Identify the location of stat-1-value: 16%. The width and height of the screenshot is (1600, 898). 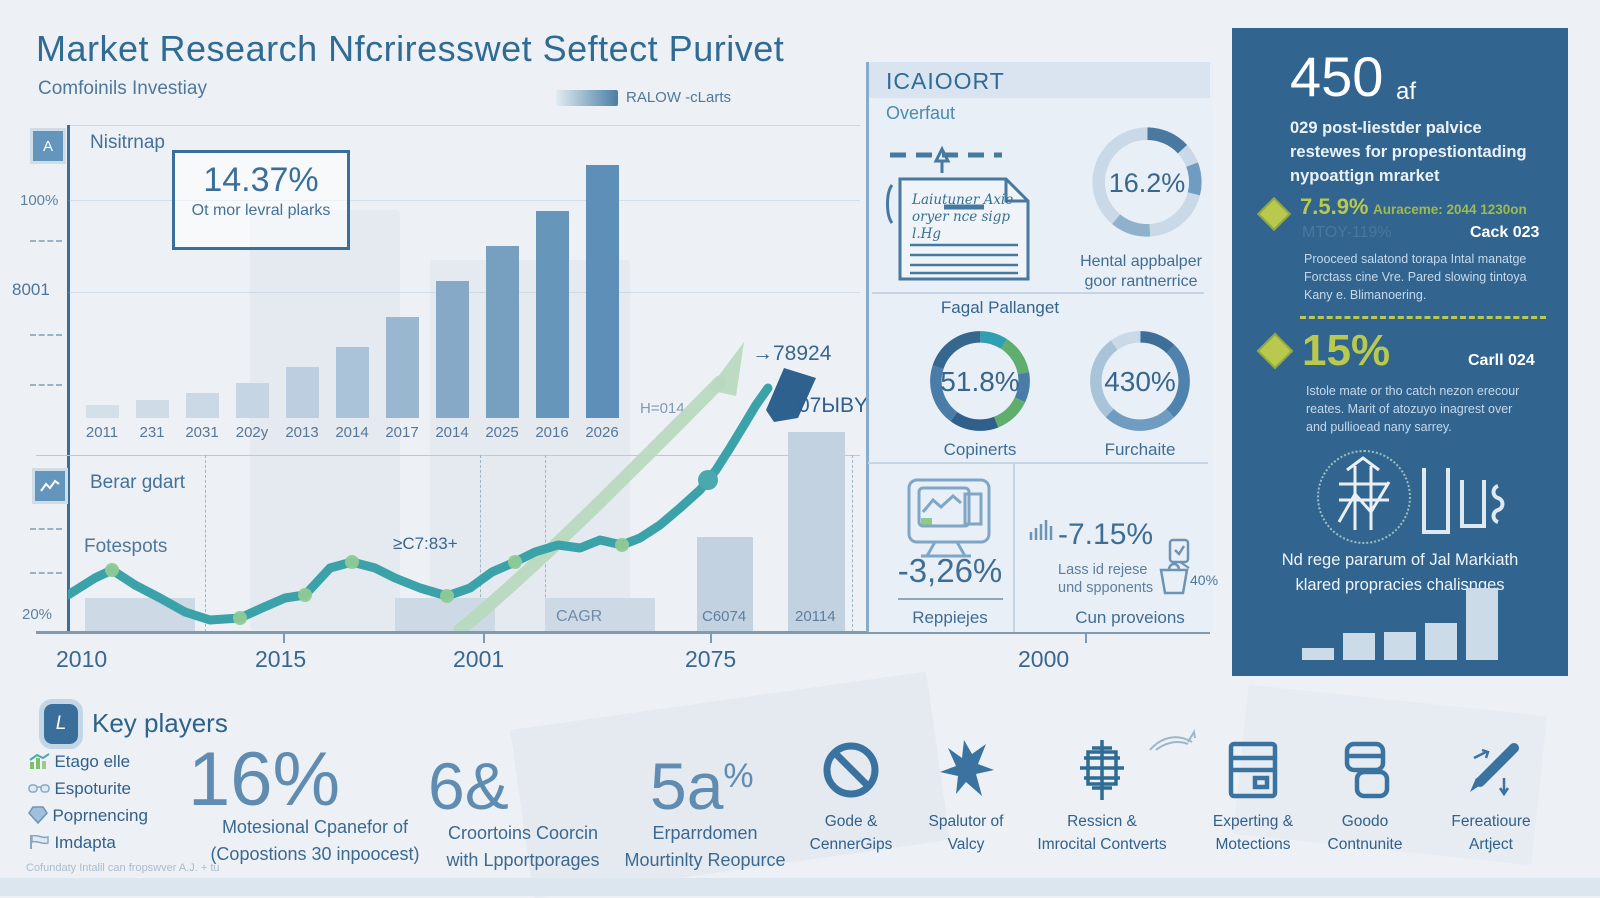
(264, 779).